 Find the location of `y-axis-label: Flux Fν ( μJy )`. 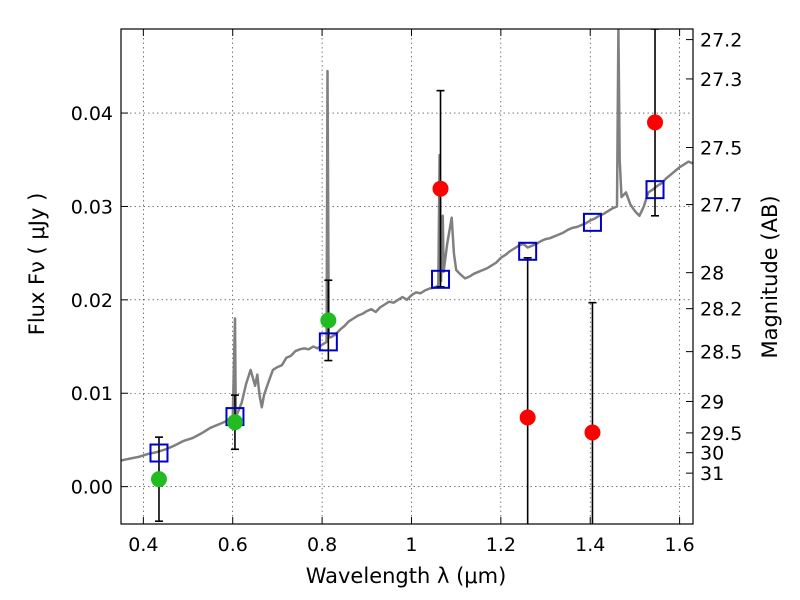

y-axis-label: Flux Fν ( μJy ) is located at coordinates (37, 264).